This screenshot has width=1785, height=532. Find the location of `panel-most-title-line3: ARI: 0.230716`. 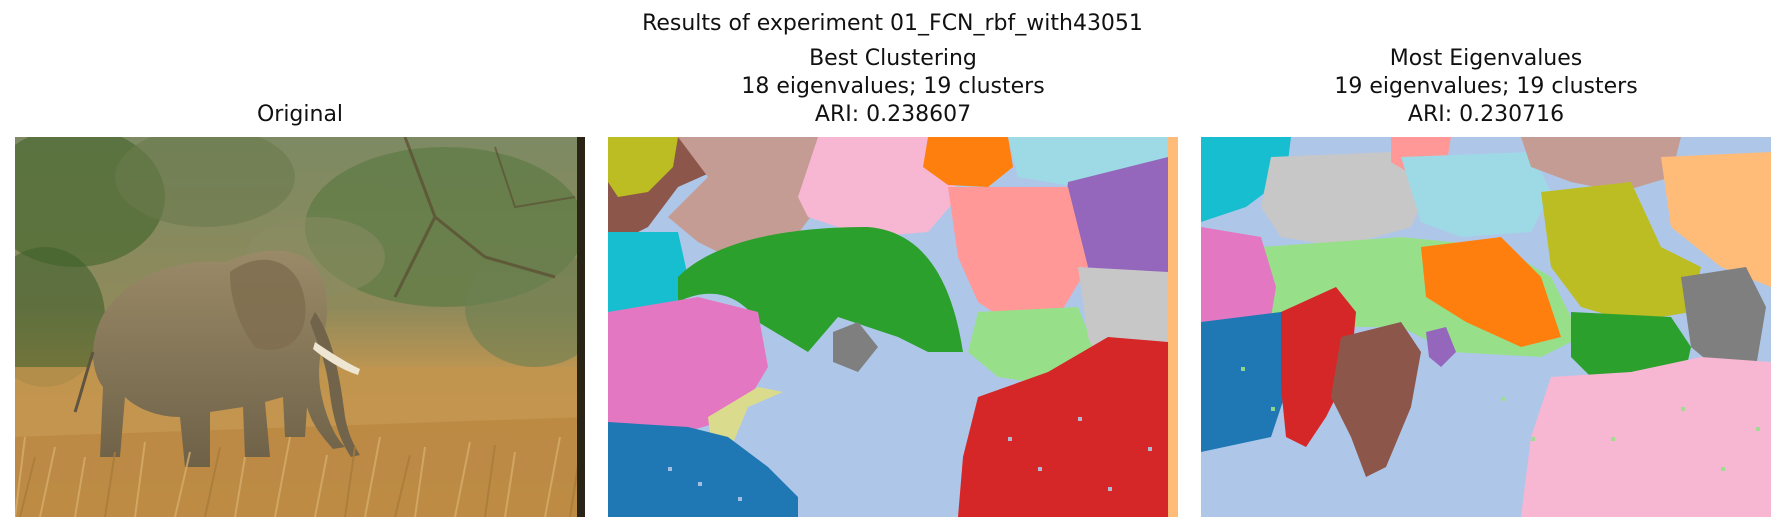

panel-most-title-line3: ARI: 0.230716 is located at coordinates (1486, 114).